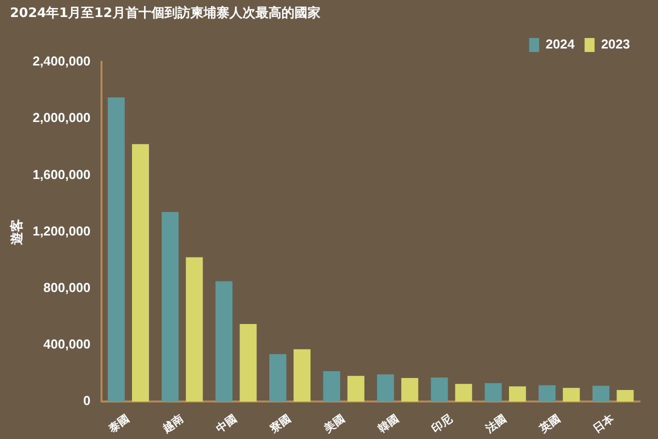 The height and width of the screenshot is (439, 658). What do you see at coordinates (17, 231) in the screenshot?
I see `y-axis-title: 遊客` at bounding box center [17, 231].